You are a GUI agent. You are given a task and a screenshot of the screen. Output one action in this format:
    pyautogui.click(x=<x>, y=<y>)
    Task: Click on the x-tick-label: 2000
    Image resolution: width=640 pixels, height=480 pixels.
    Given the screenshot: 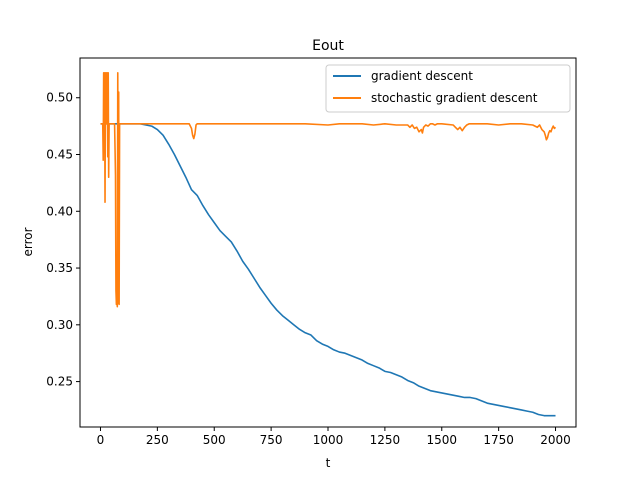 What is the action you would take?
    pyautogui.click(x=555, y=440)
    